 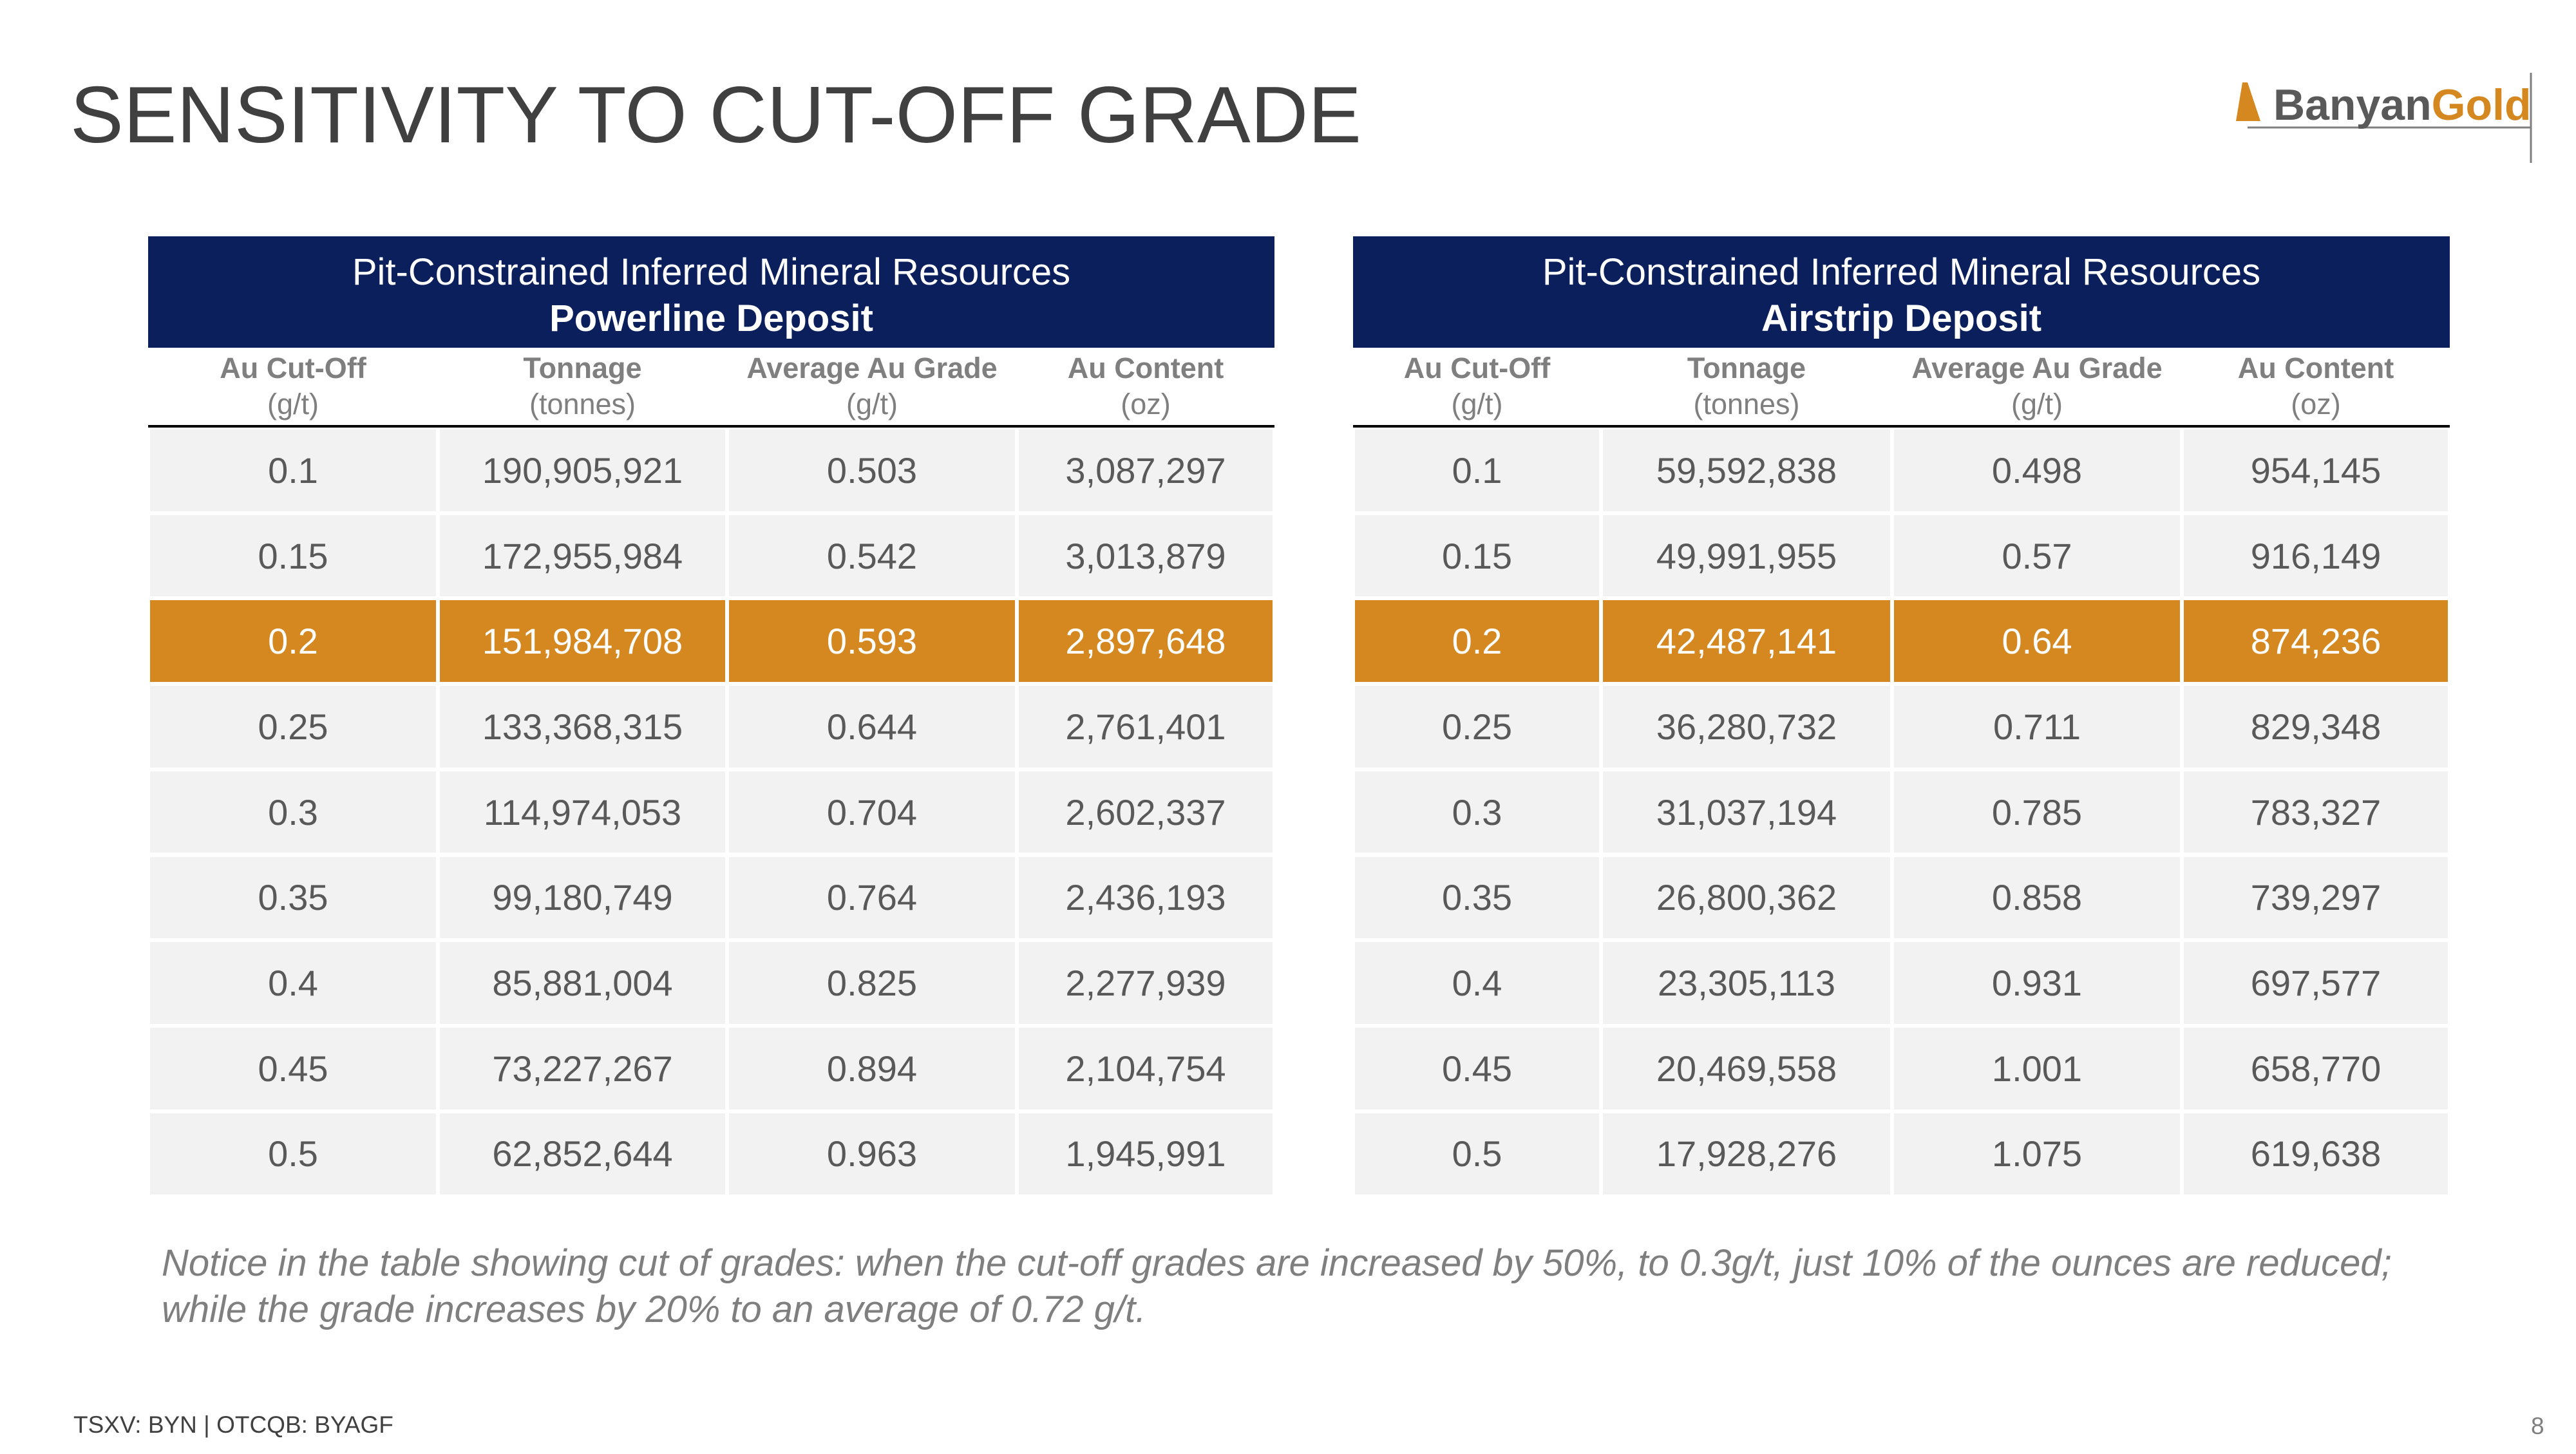 What do you see at coordinates (1746, 1154) in the screenshot?
I see `table-cell: 17,928,276` at bounding box center [1746, 1154].